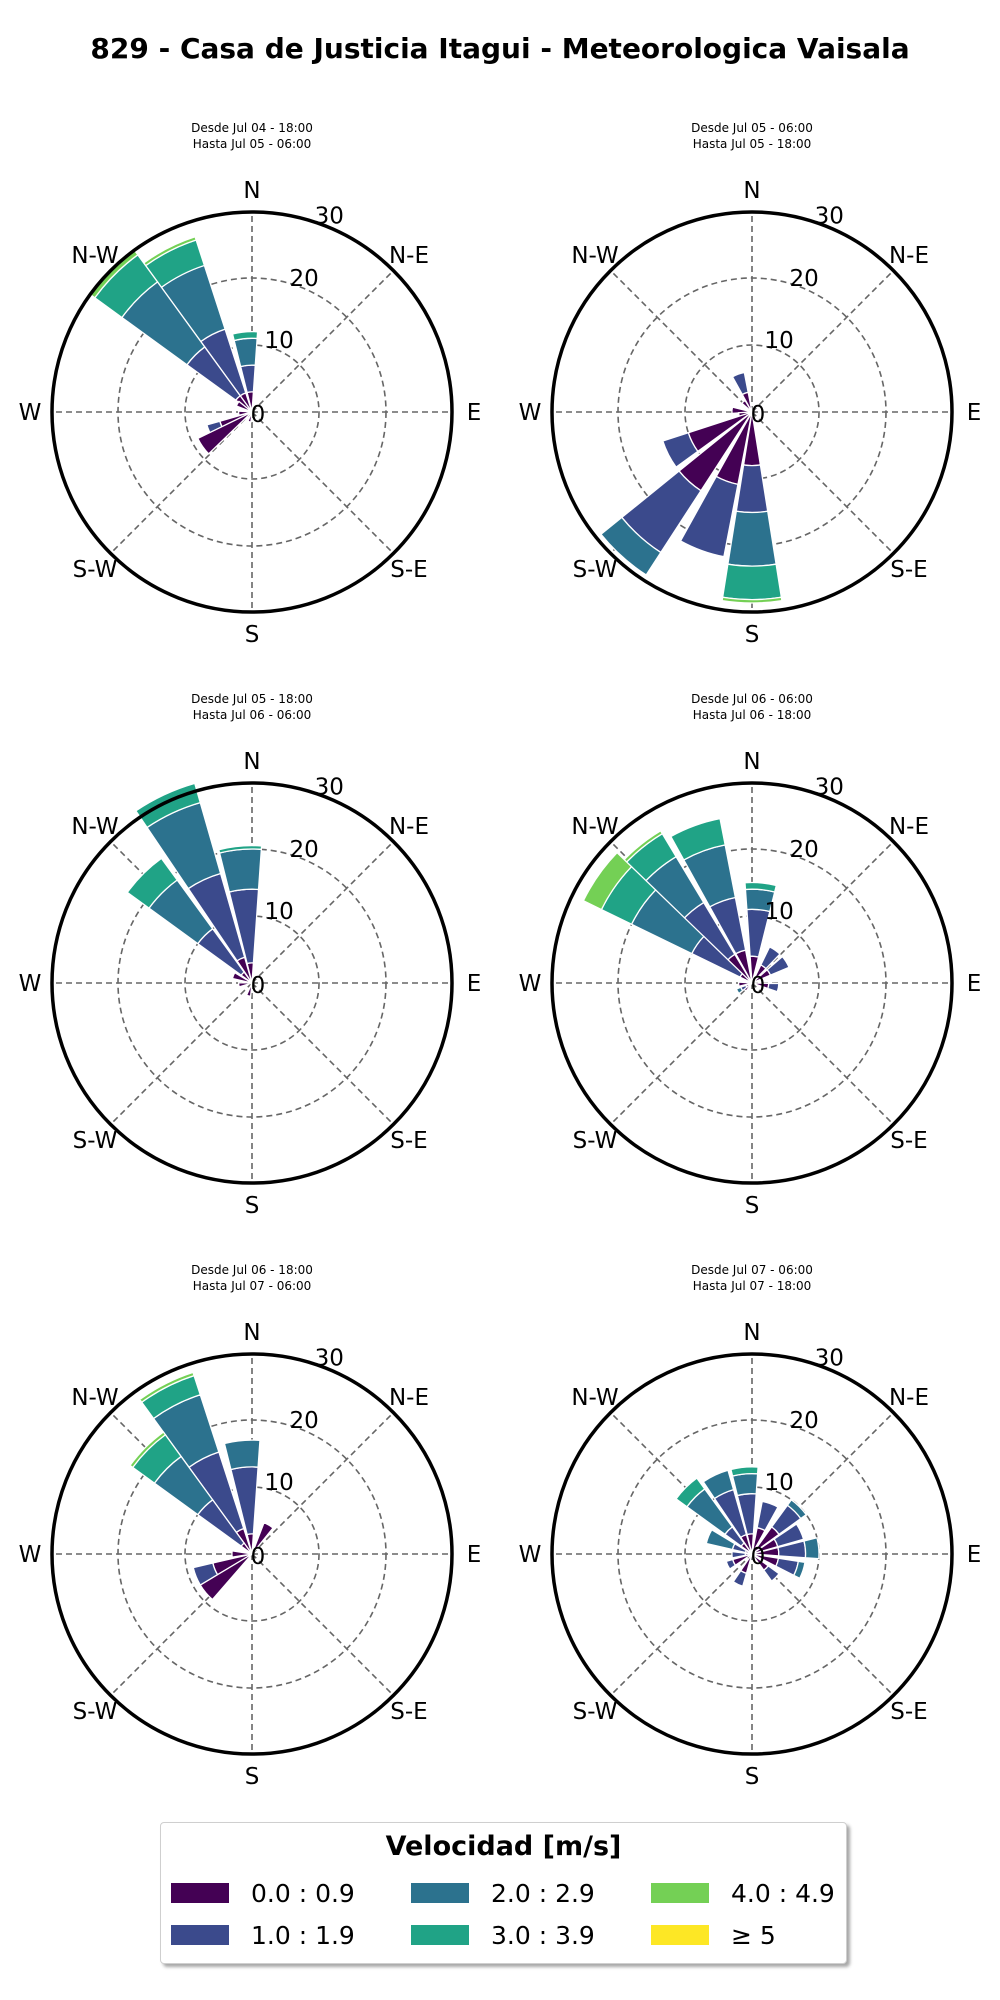 The width and height of the screenshot is (1000, 2000). Describe the element at coordinates (752, 707) in the screenshot. I see `panel-subtitle: Desde Jul 06 - 06:00 Hasta Jul 06 - 18:00` at that location.